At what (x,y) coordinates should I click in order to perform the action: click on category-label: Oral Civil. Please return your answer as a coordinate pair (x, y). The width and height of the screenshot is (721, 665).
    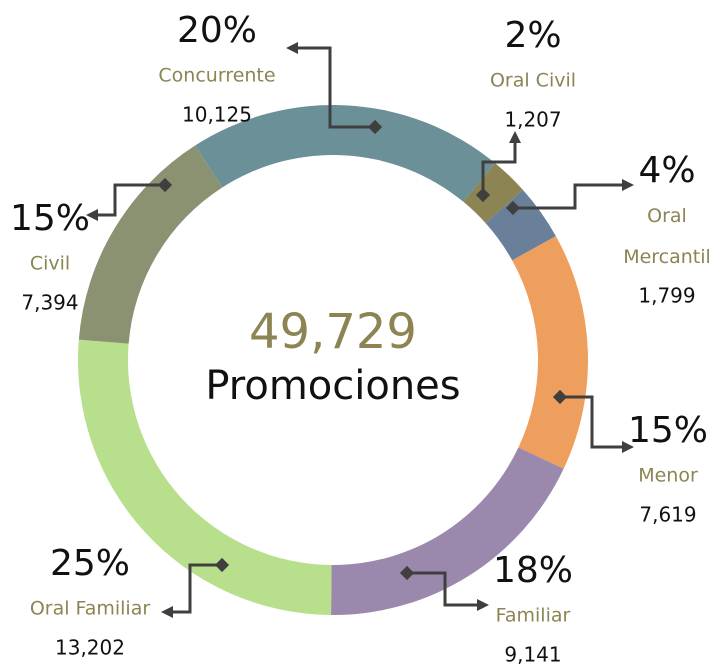
    Looking at the image, I should click on (533, 81).